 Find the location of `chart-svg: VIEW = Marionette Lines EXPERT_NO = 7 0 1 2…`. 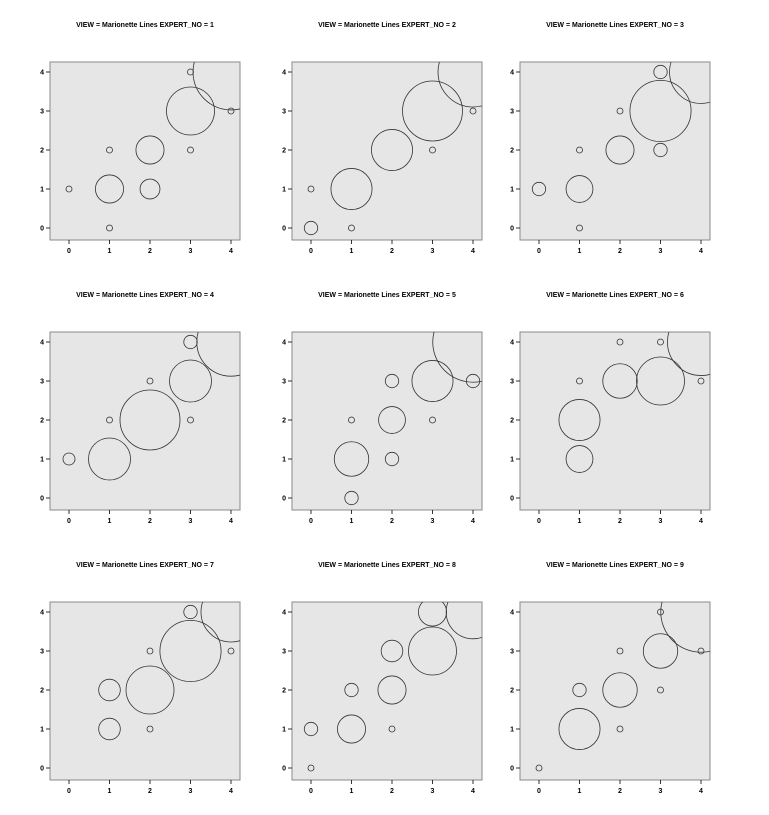

chart-svg: VIEW = Marionette Lines EXPERT_NO = 7 0 1 2… is located at coordinates (140, 678).